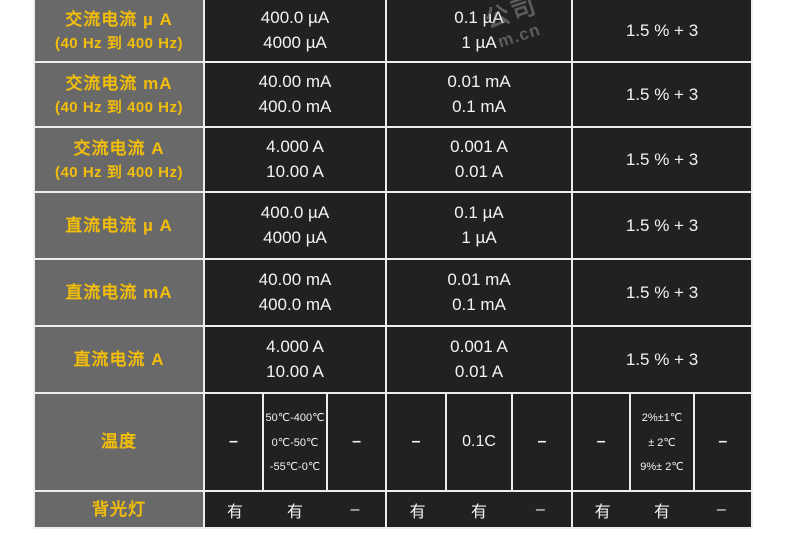 This screenshot has width=785, height=535. I want to click on row-label-cell-ac-a: 交流电流 A (40 Hz 到 400 Hz), so click(119, 159).